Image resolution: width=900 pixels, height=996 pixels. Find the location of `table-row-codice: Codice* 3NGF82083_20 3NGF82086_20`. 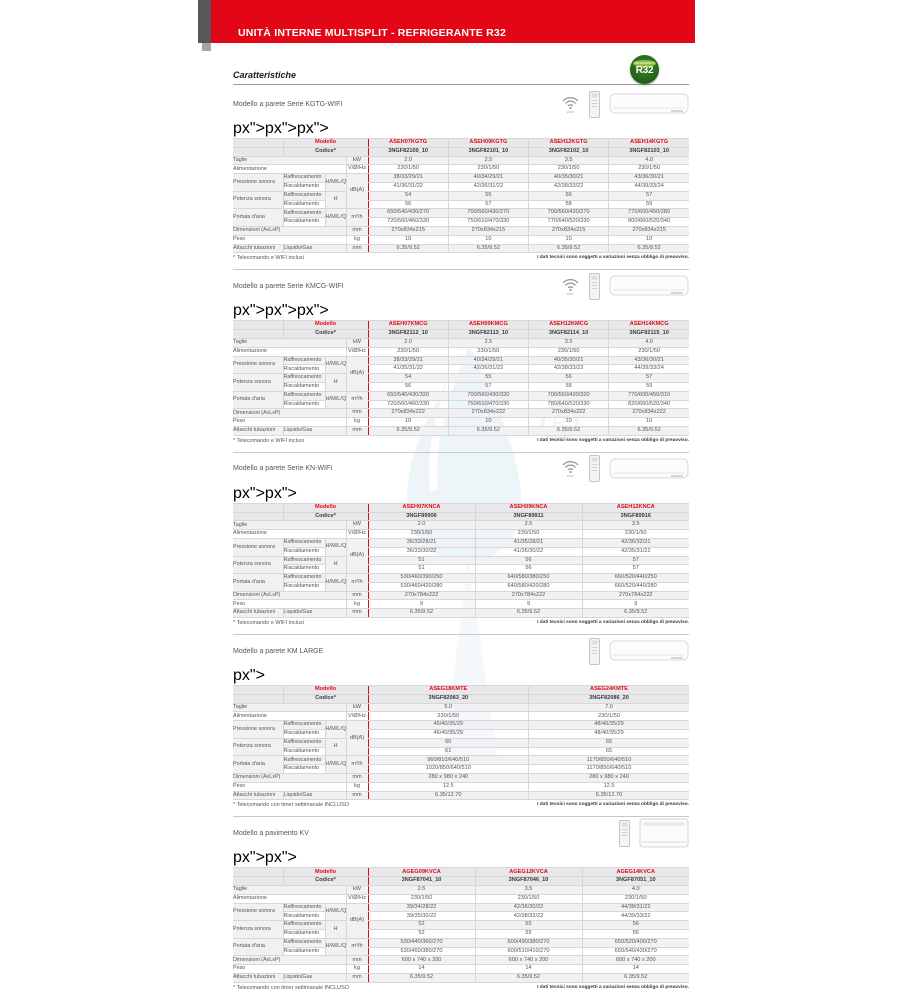

table-row-codice: Codice* 3NGF82083_20 3NGF82086_20 is located at coordinates (461, 698).